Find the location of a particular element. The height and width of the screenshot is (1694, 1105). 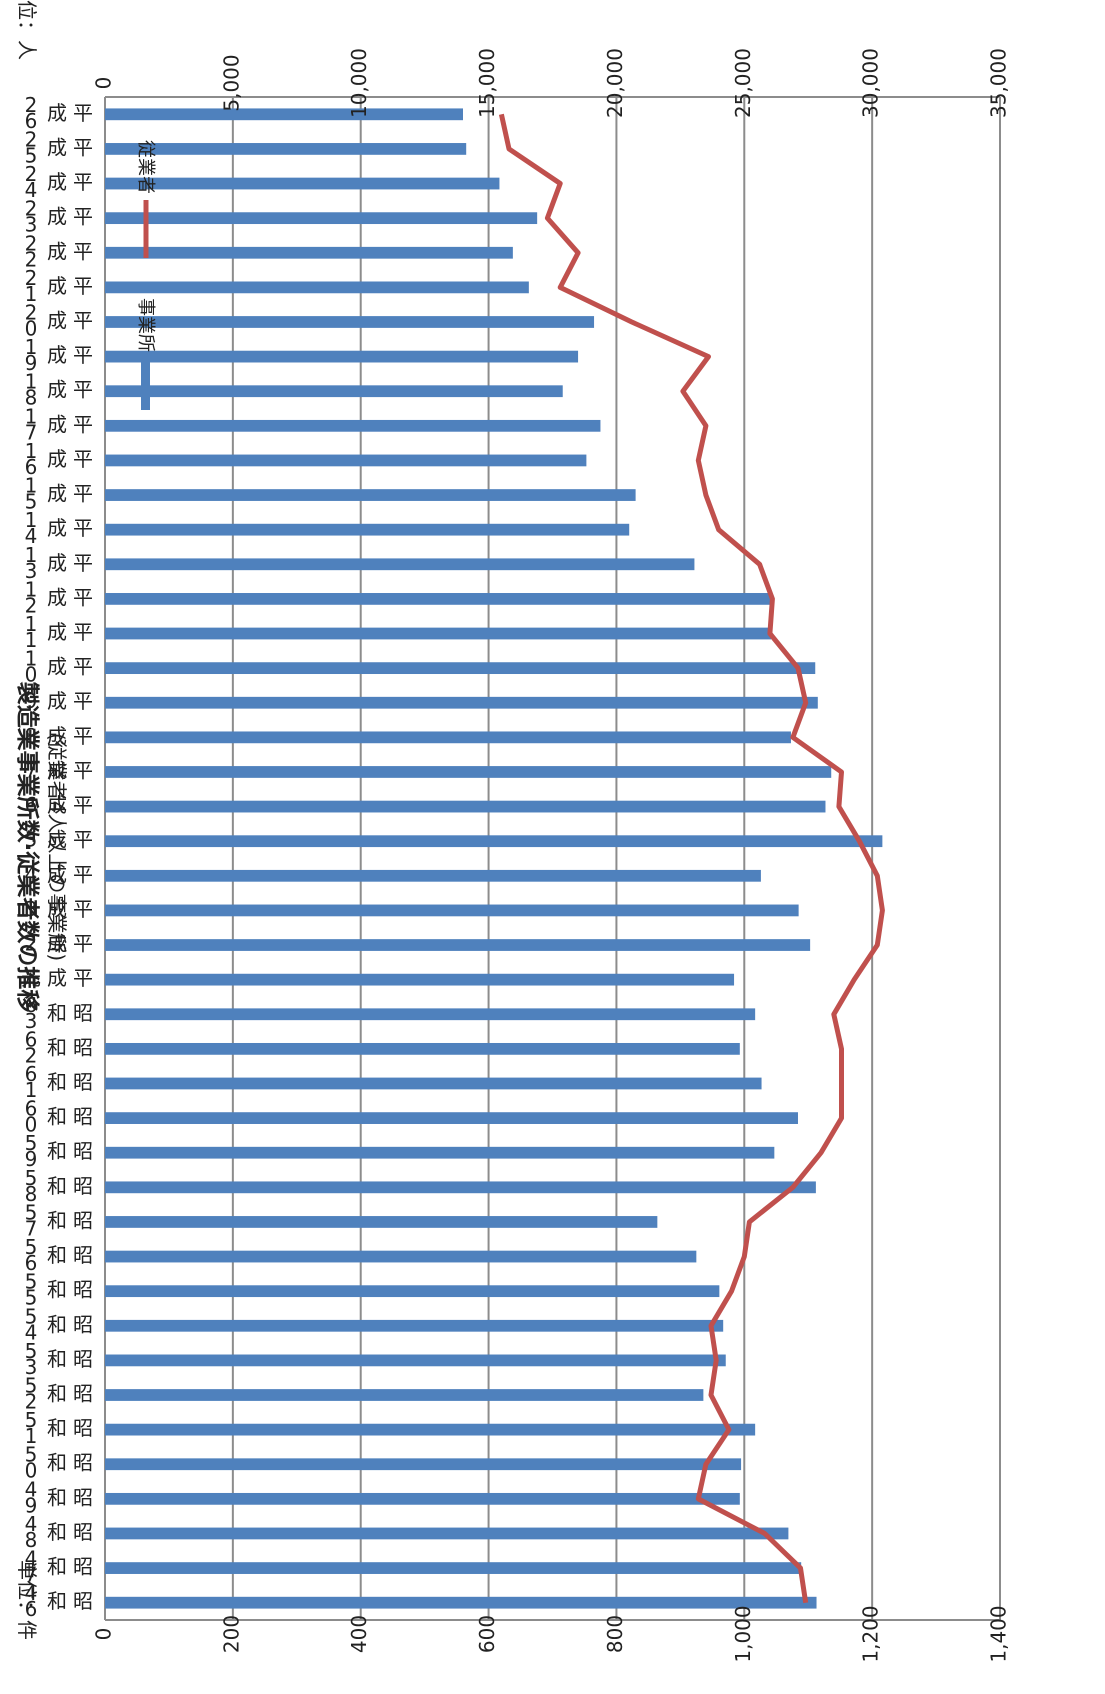

bar-平成17 is located at coordinates (353, 425).